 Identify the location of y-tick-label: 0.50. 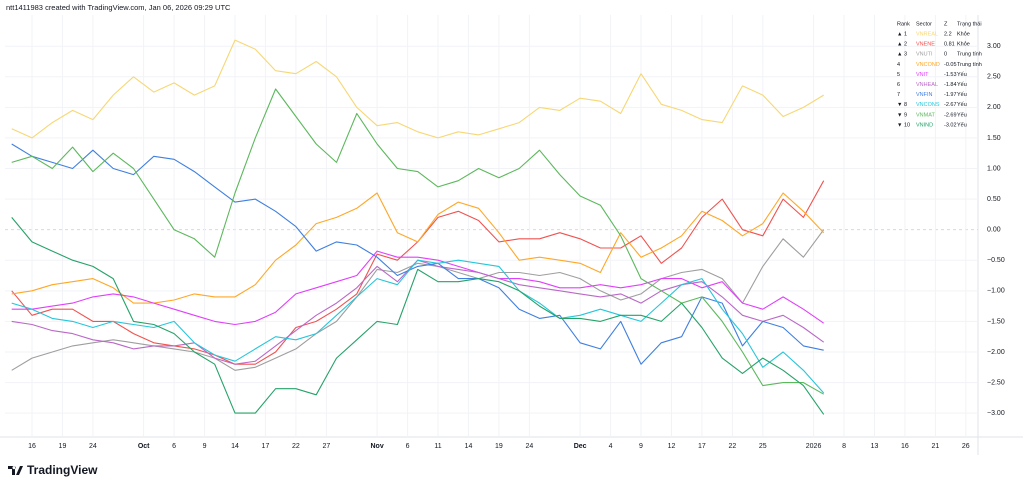
(994, 199).